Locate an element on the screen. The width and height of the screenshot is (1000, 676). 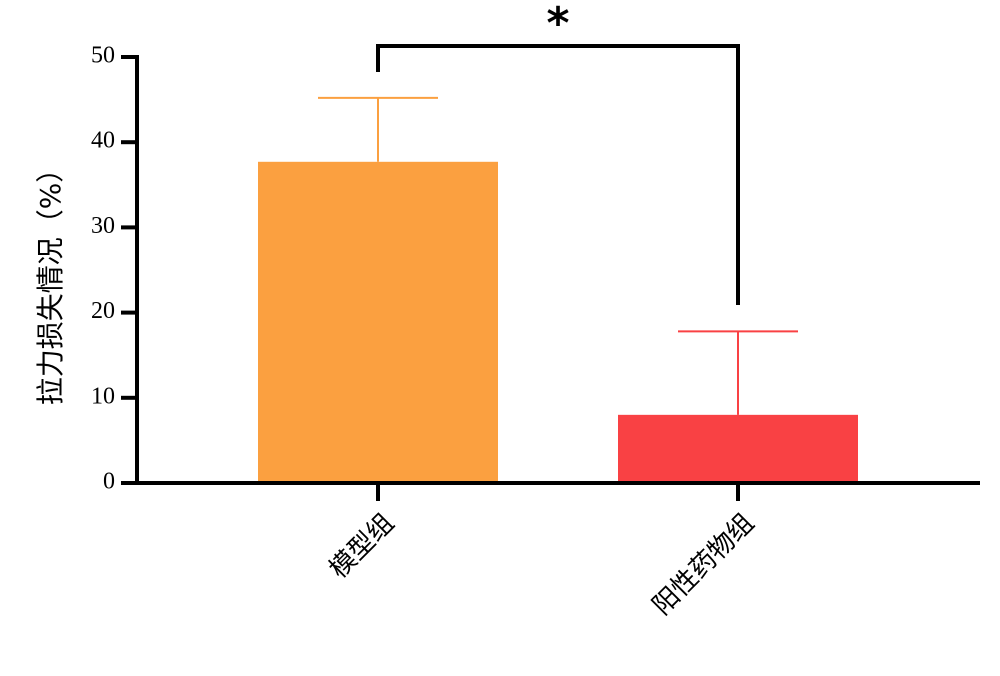
x-tick-label: 阳性药物组 is located at coordinates (703, 564).